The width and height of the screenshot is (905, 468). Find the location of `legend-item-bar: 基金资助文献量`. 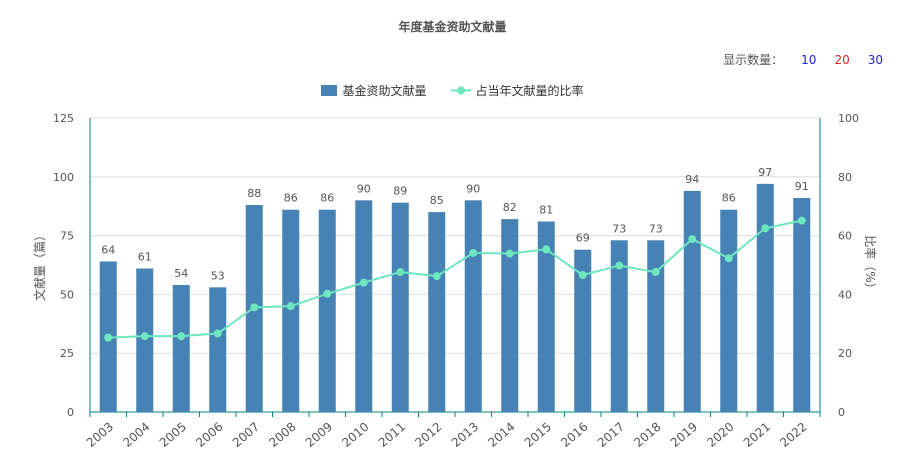

legend-item-bar: 基金资助文献量 is located at coordinates (374, 90).